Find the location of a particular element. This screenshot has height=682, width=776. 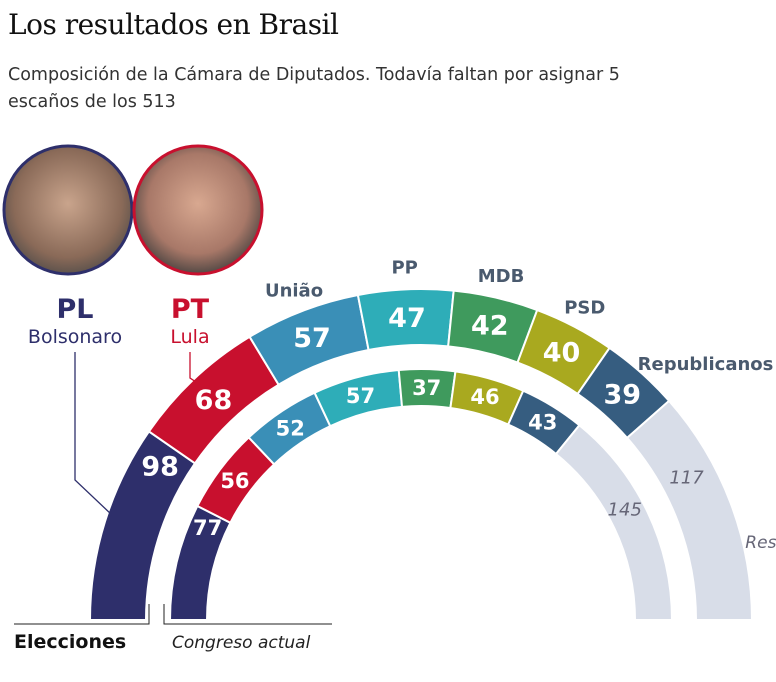

party-label-mdb: MDB is located at coordinates (501, 276).